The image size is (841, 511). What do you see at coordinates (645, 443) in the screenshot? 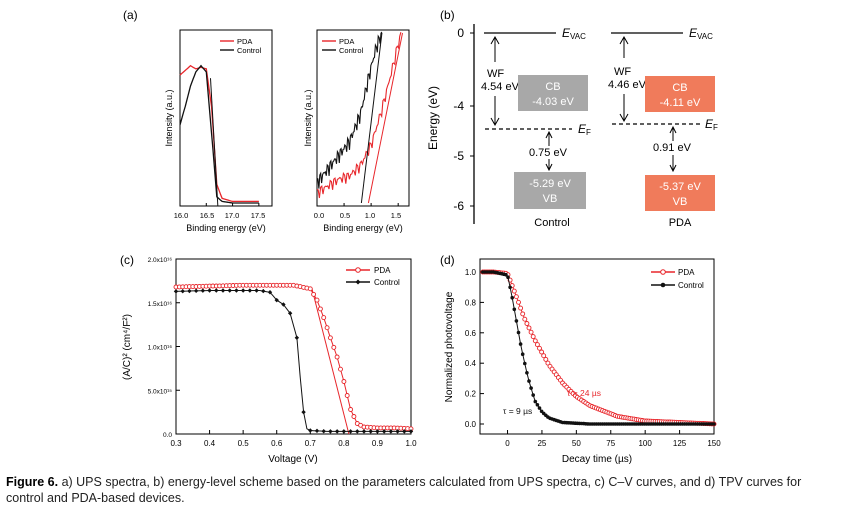
I see `x-tick-label: 100` at bounding box center [645, 443].